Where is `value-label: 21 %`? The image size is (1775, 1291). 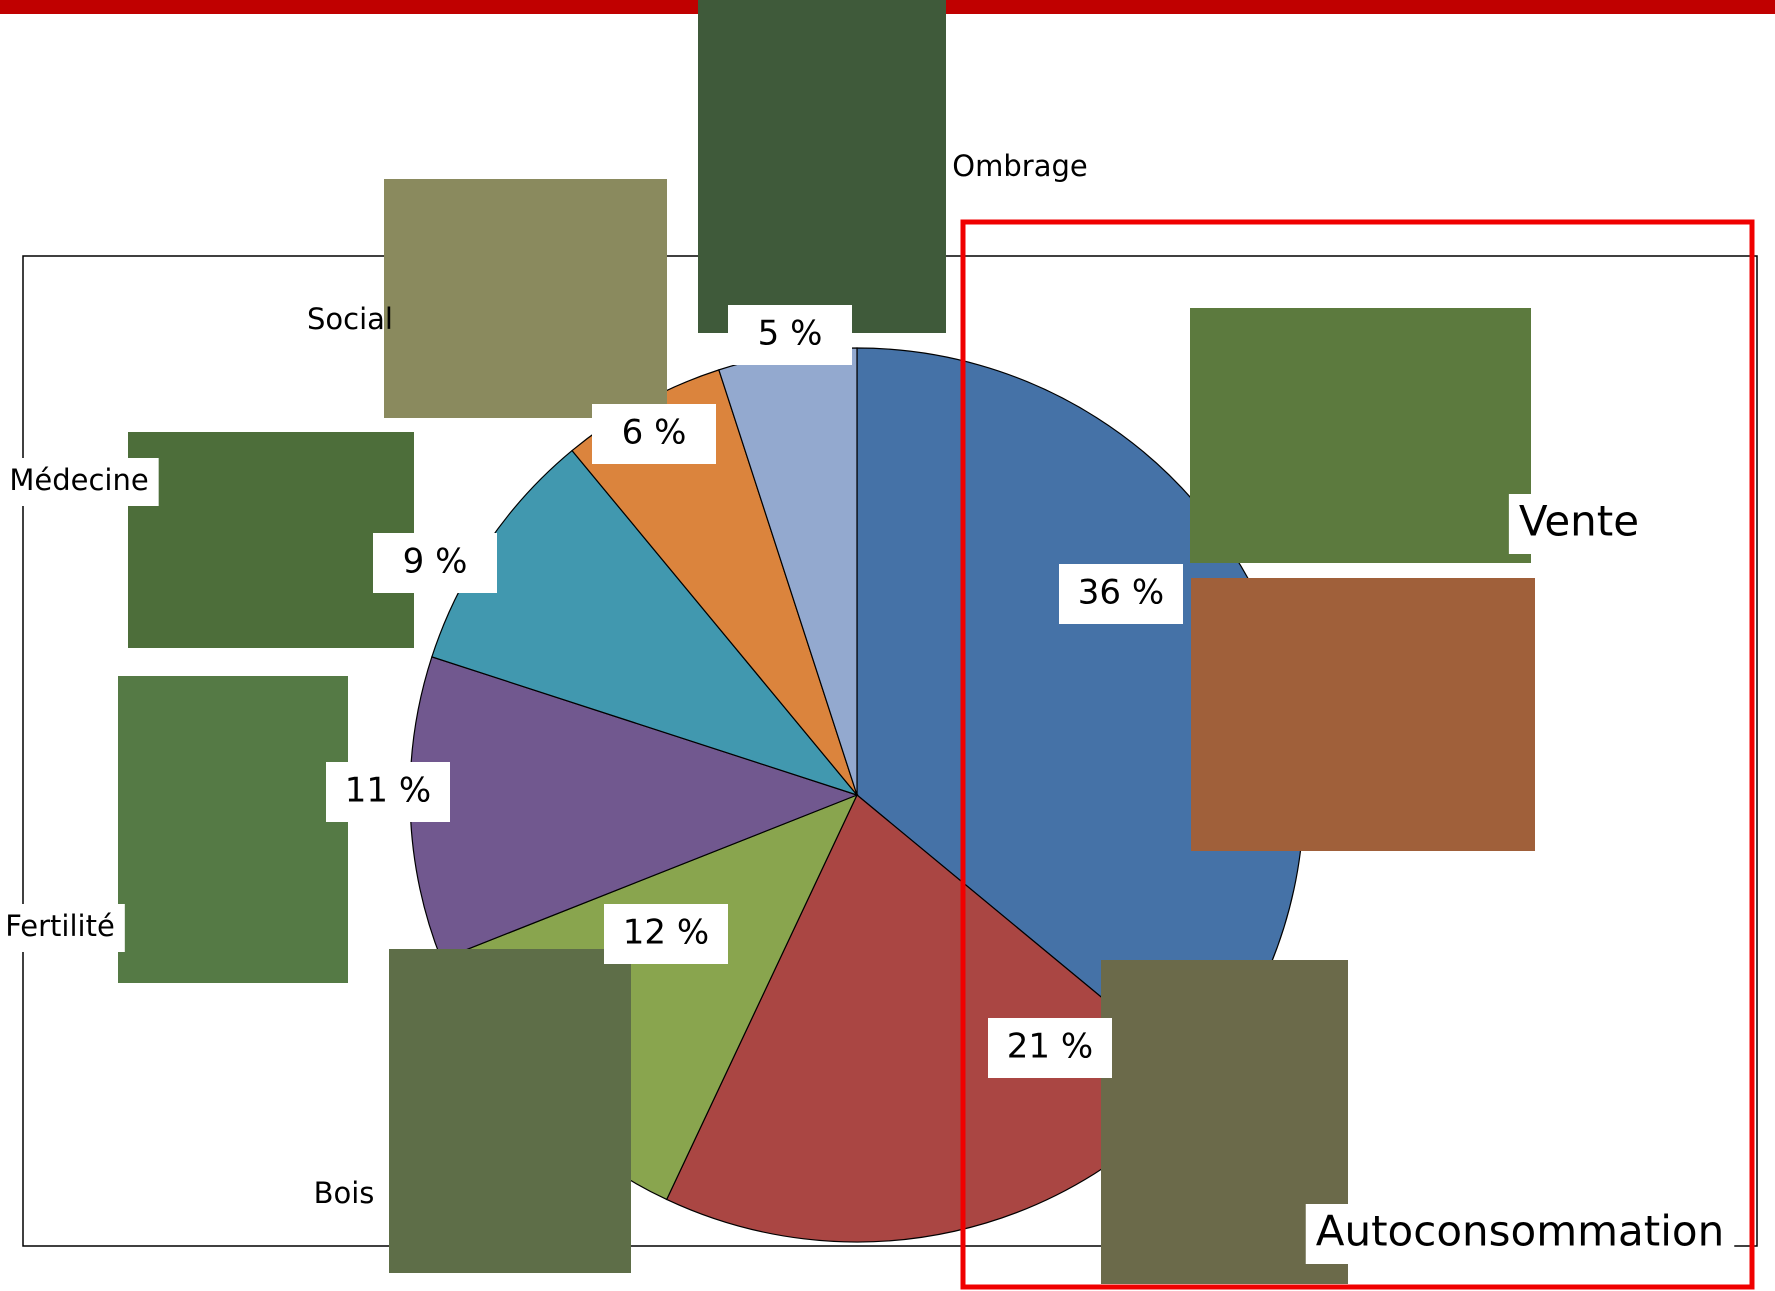
value-label: 21 % is located at coordinates (1050, 1047).